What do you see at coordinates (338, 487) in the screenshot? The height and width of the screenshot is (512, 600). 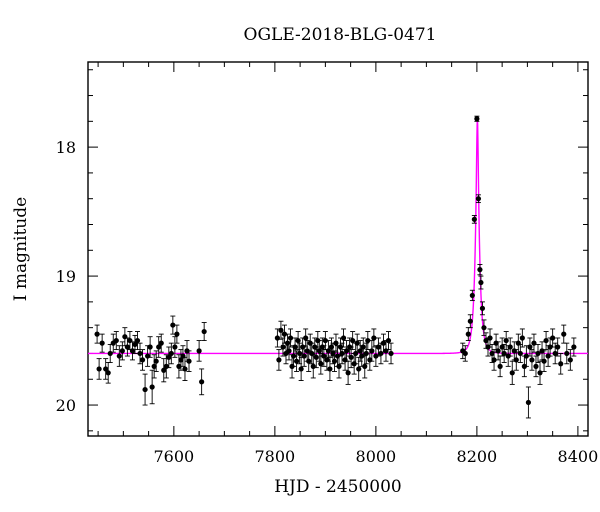 I see `x-axis-label: HJD - 2450000` at bounding box center [338, 487].